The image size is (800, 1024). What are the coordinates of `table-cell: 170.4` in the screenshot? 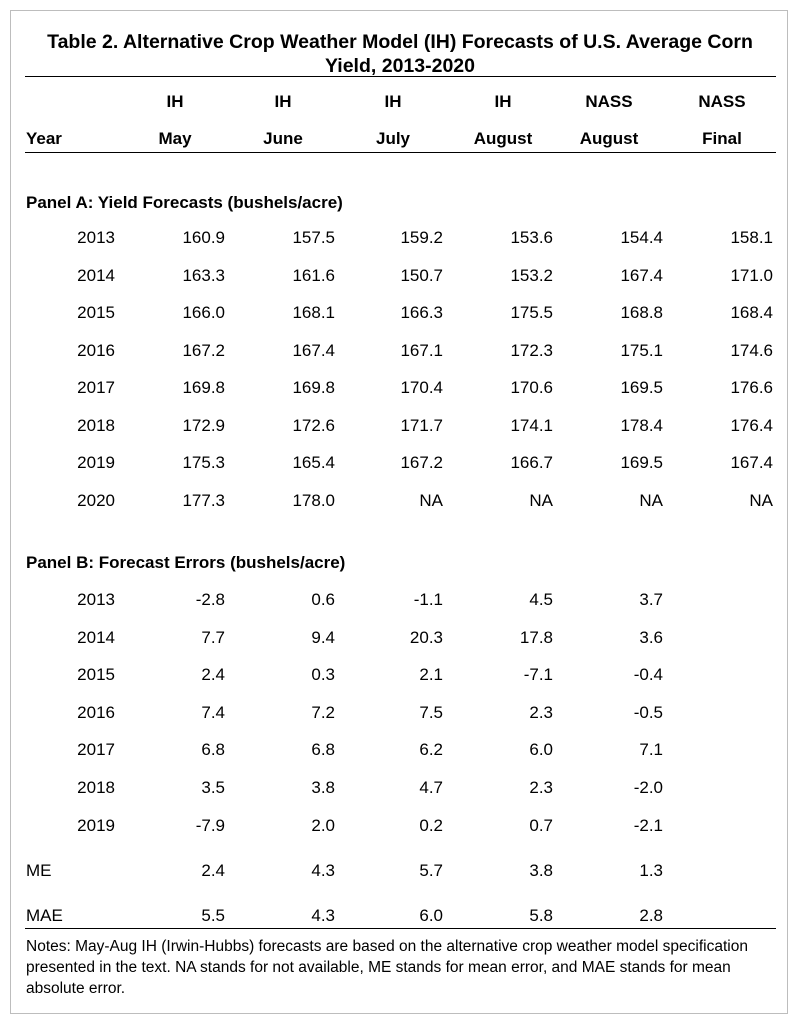 It's located at (421, 387).